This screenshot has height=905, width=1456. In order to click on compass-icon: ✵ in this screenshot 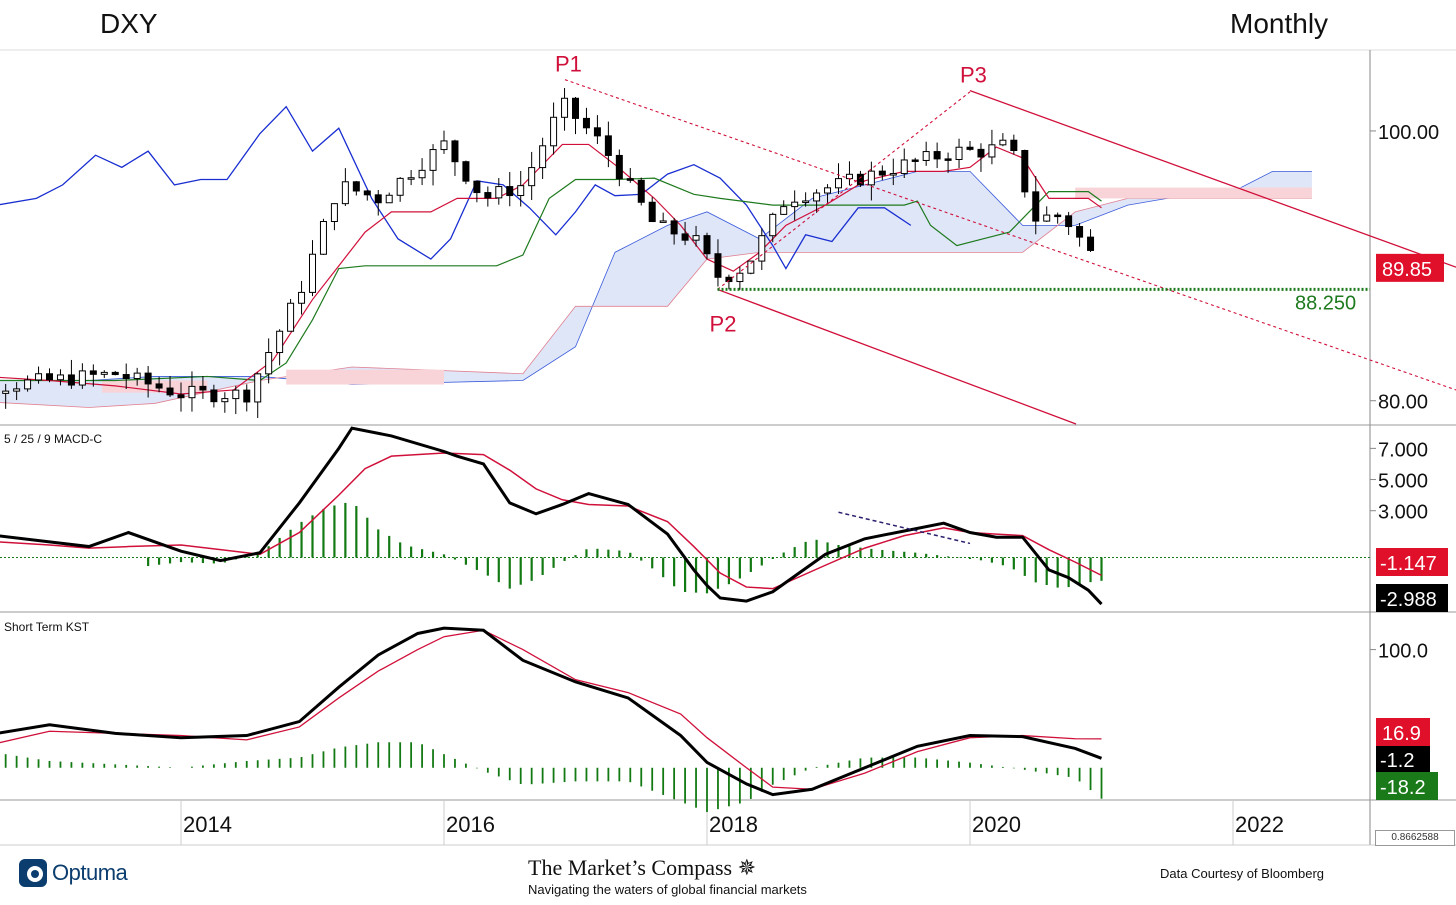, I will do `click(747, 867)`.